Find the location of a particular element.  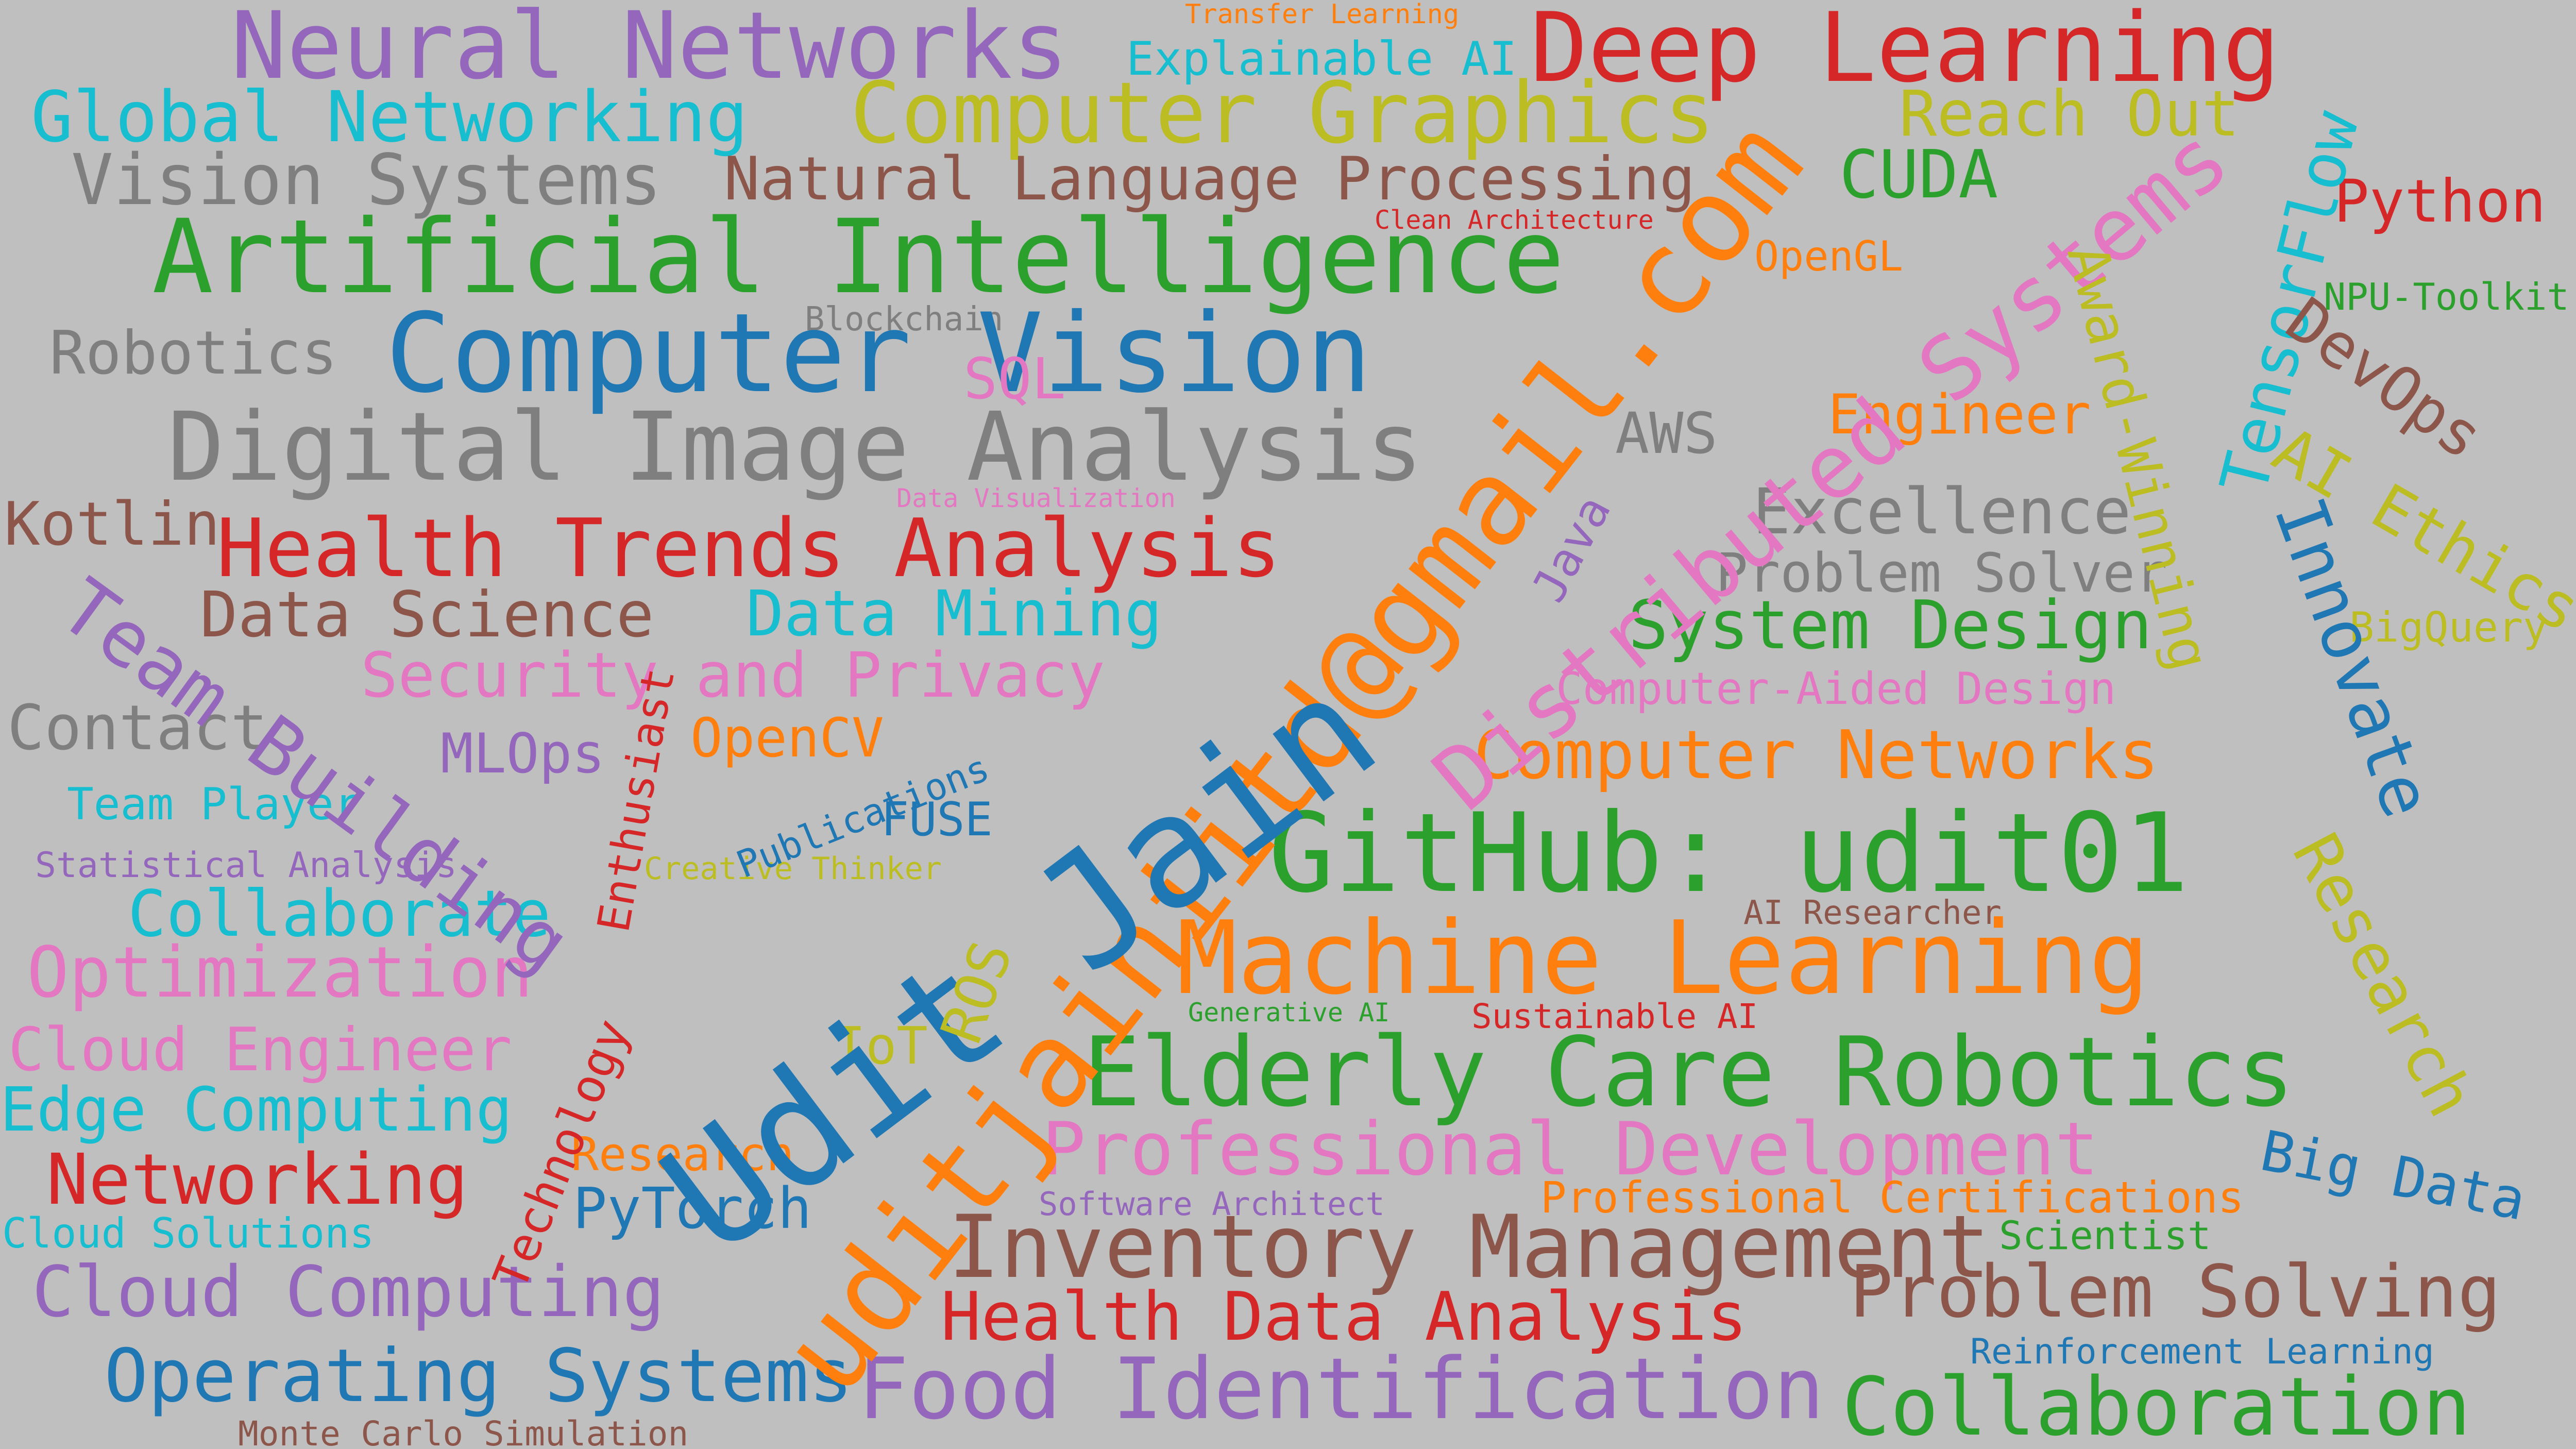

word-aws: AWS is located at coordinates (1666, 433).